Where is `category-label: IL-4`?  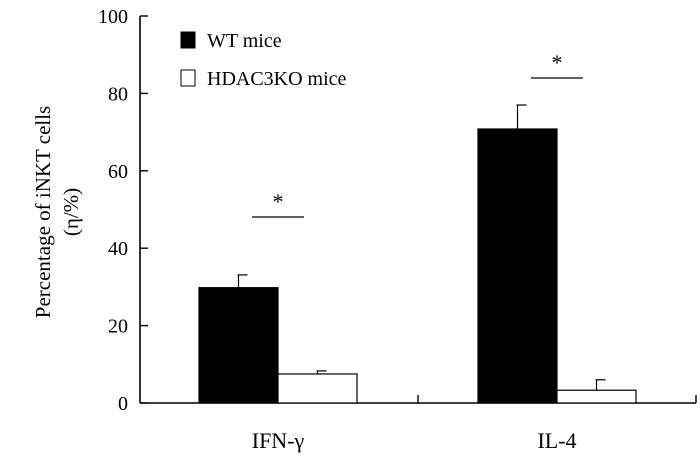 category-label: IL-4 is located at coordinates (556, 440).